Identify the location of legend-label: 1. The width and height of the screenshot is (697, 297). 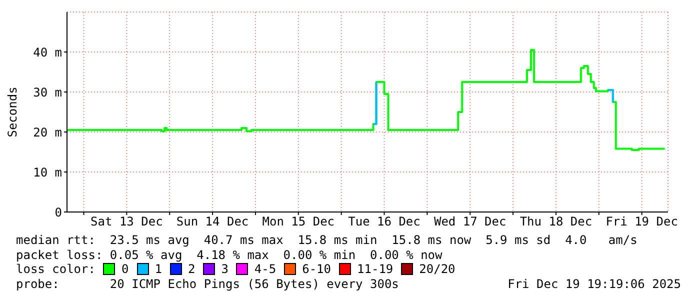
(158, 269).